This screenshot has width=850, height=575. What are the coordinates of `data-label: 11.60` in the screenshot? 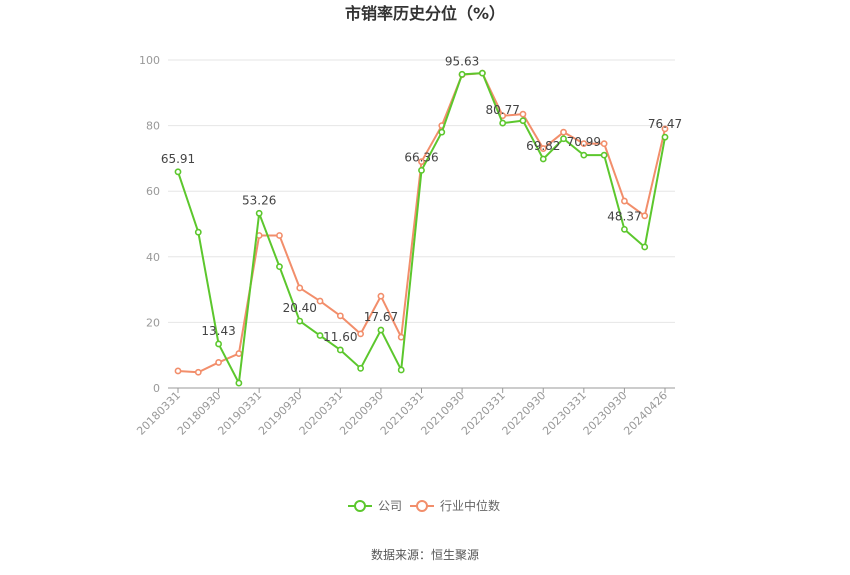 It's located at (340, 337).